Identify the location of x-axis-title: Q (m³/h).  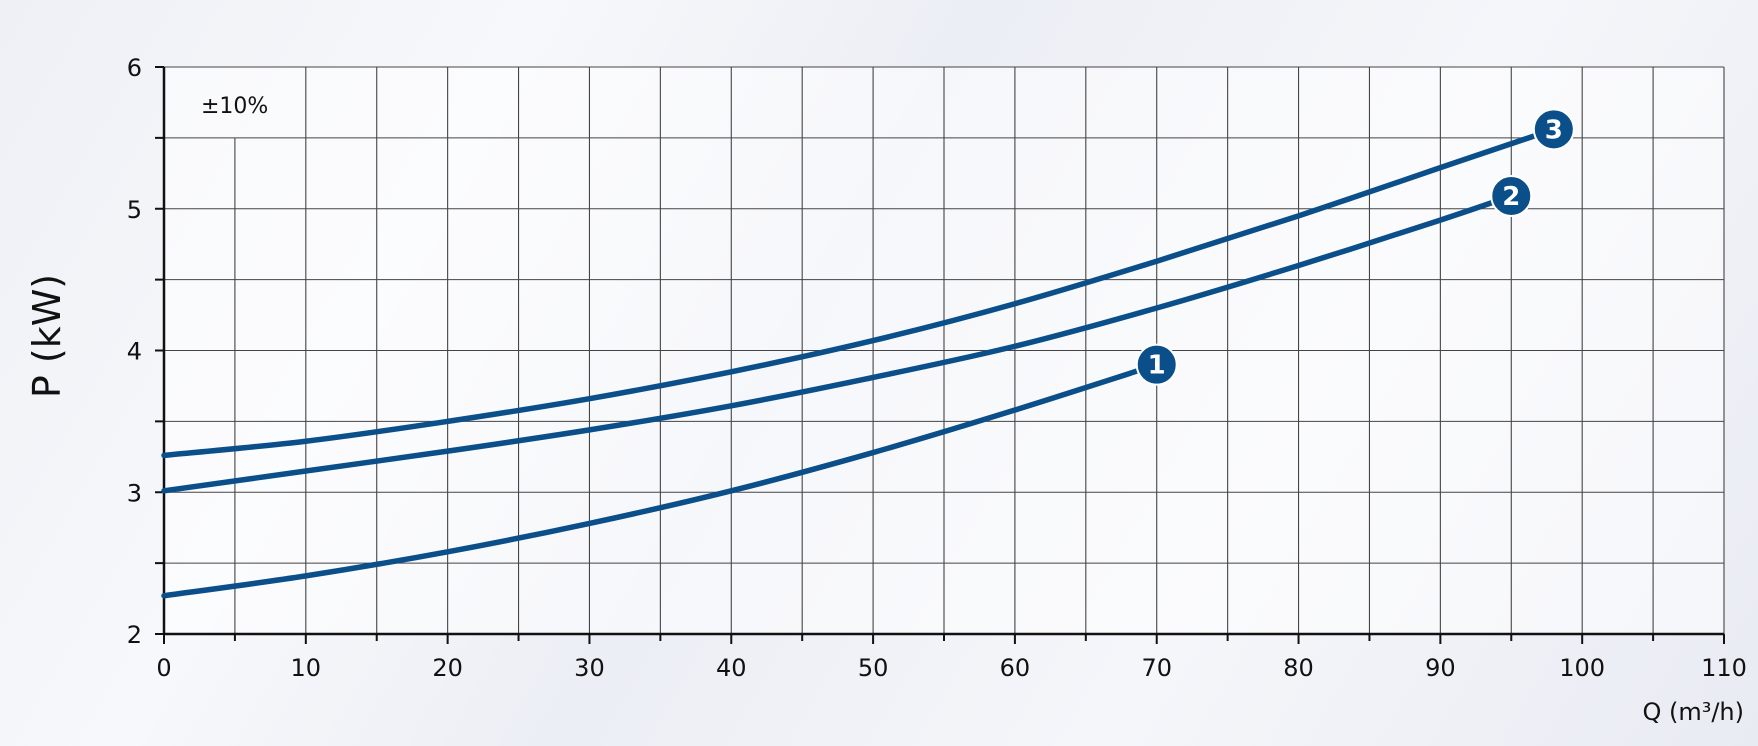
(1693, 712).